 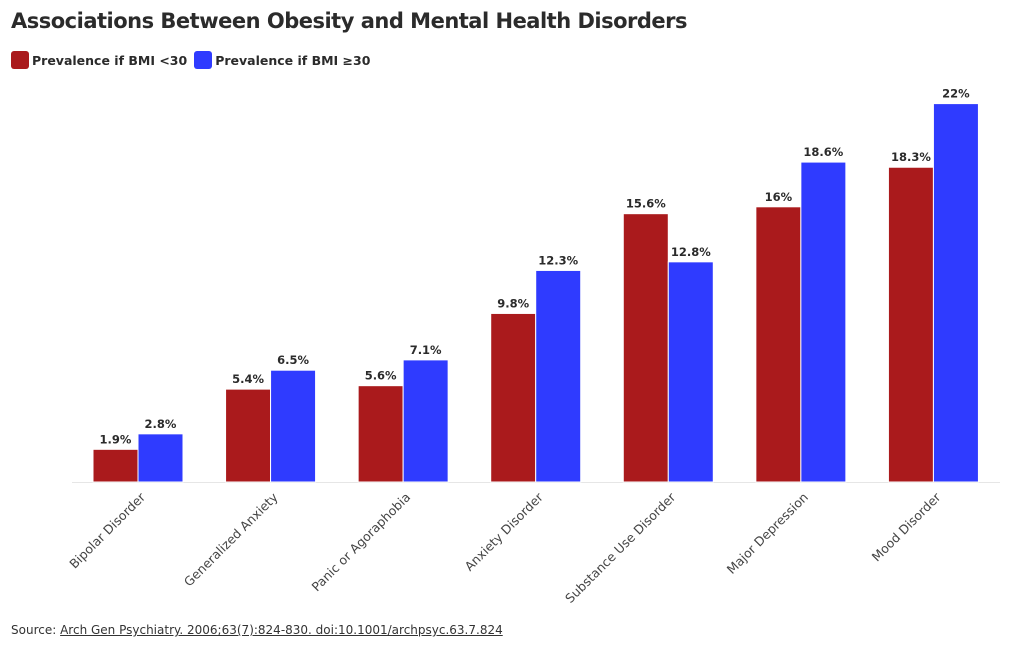 What do you see at coordinates (110, 60) in the screenshot?
I see `legend-label-bmi-under-30: Prevalence if BMI <30` at bounding box center [110, 60].